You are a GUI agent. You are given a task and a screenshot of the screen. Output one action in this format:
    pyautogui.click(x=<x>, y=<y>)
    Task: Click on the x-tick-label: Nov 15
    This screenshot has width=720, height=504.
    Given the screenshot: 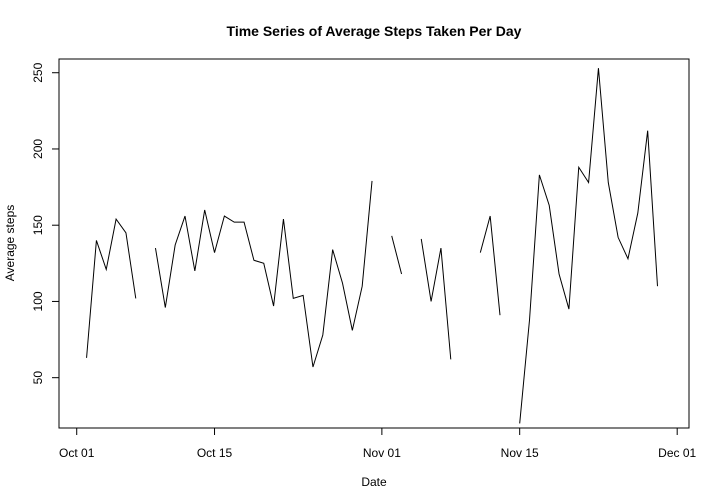 What is the action you would take?
    pyautogui.click(x=520, y=453)
    